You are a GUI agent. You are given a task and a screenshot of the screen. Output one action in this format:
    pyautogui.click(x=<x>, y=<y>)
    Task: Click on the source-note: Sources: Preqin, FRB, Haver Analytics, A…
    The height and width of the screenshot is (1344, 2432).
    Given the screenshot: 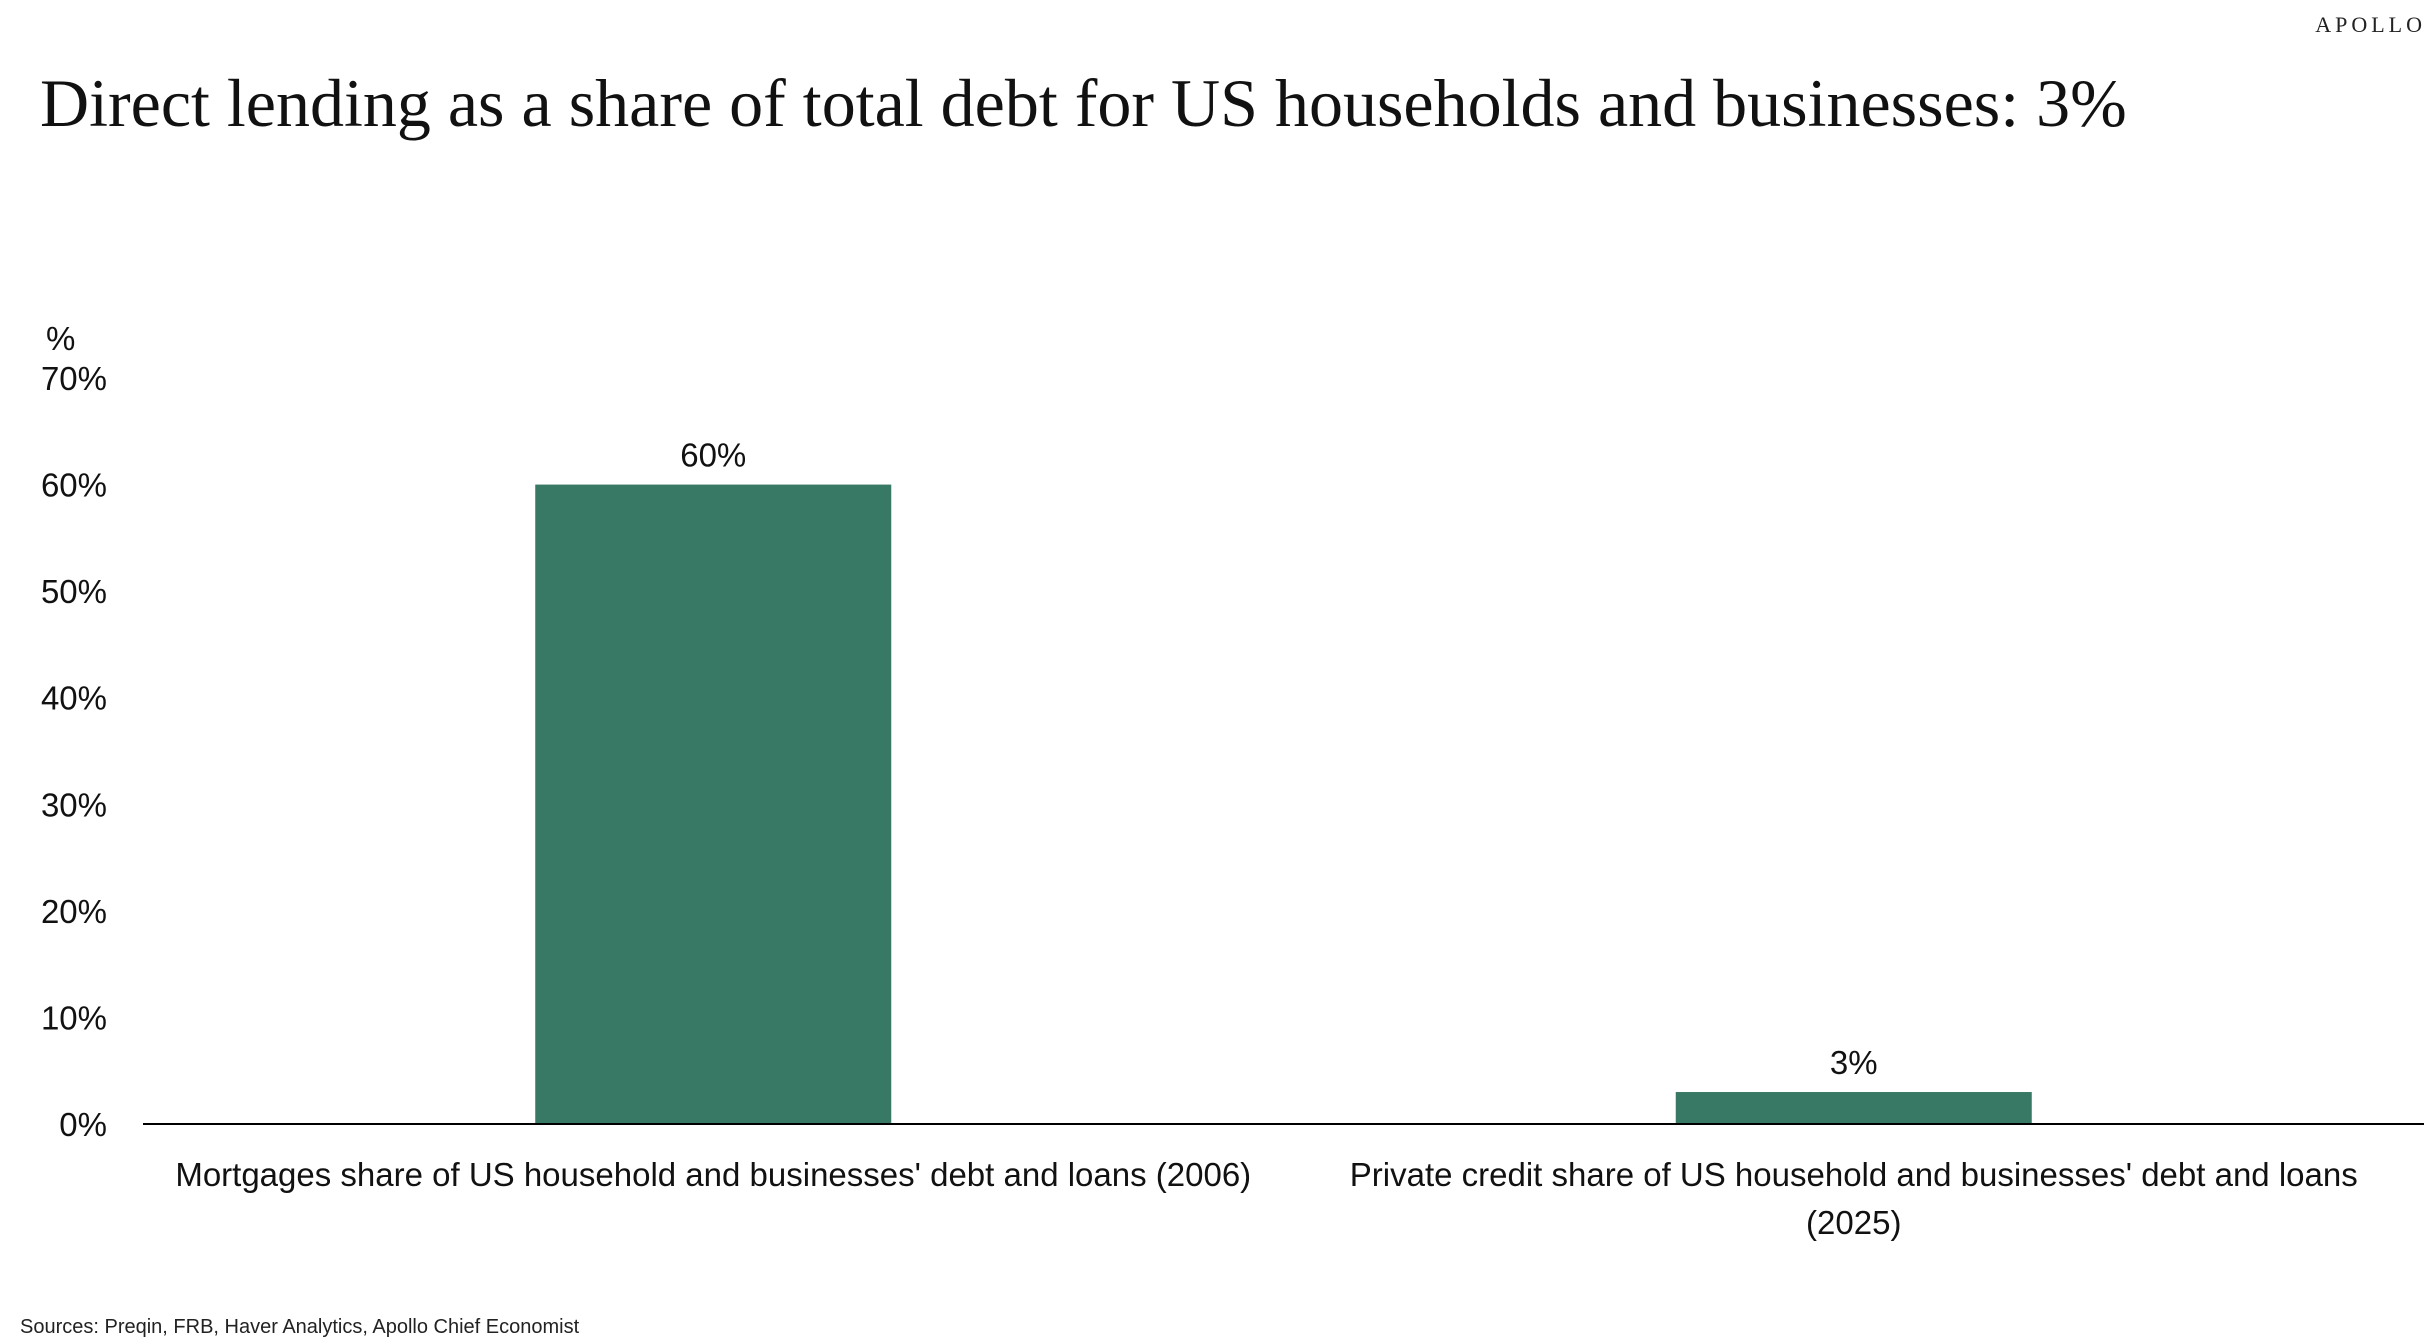 What is the action you would take?
    pyautogui.click(x=300, y=1327)
    